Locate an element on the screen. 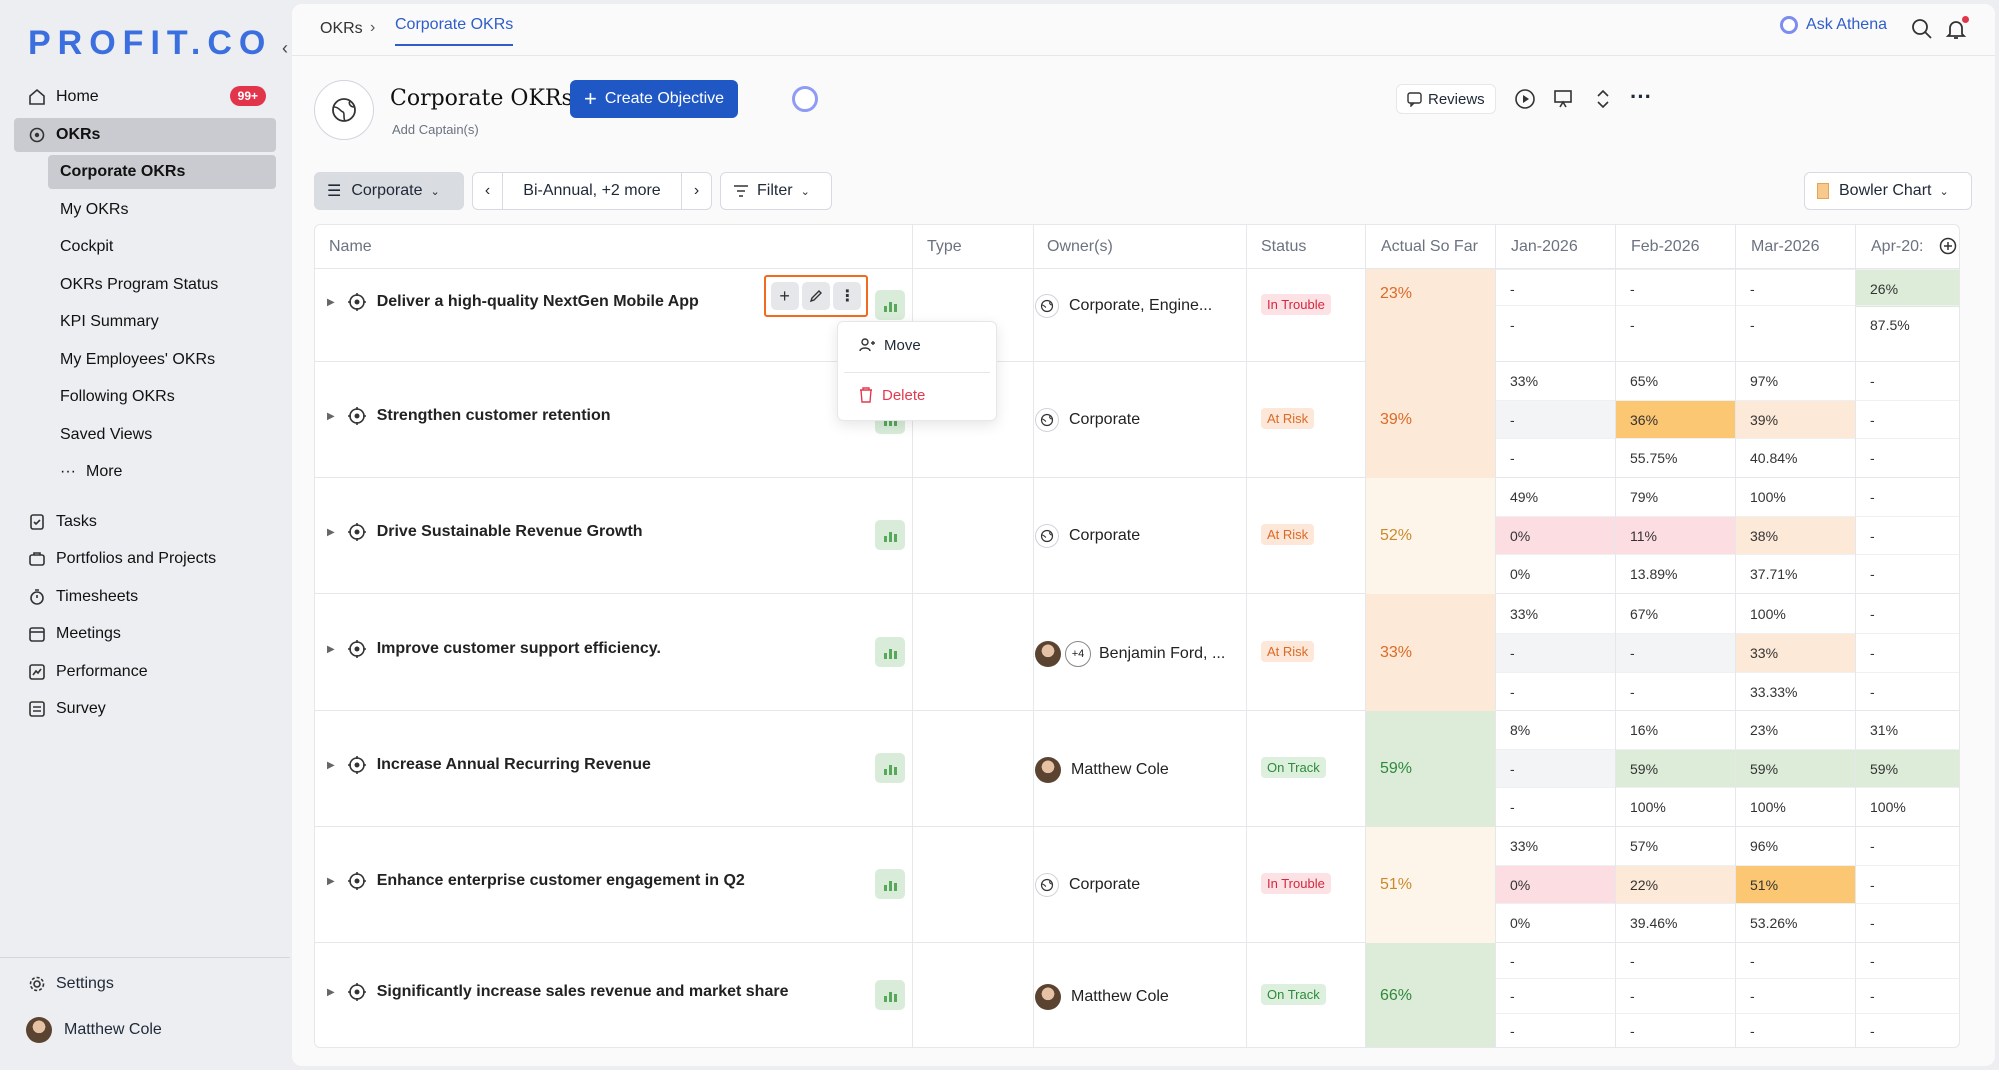  objective-name: ▶ Drive Sustainable Revenue Growth is located at coordinates (485, 532).